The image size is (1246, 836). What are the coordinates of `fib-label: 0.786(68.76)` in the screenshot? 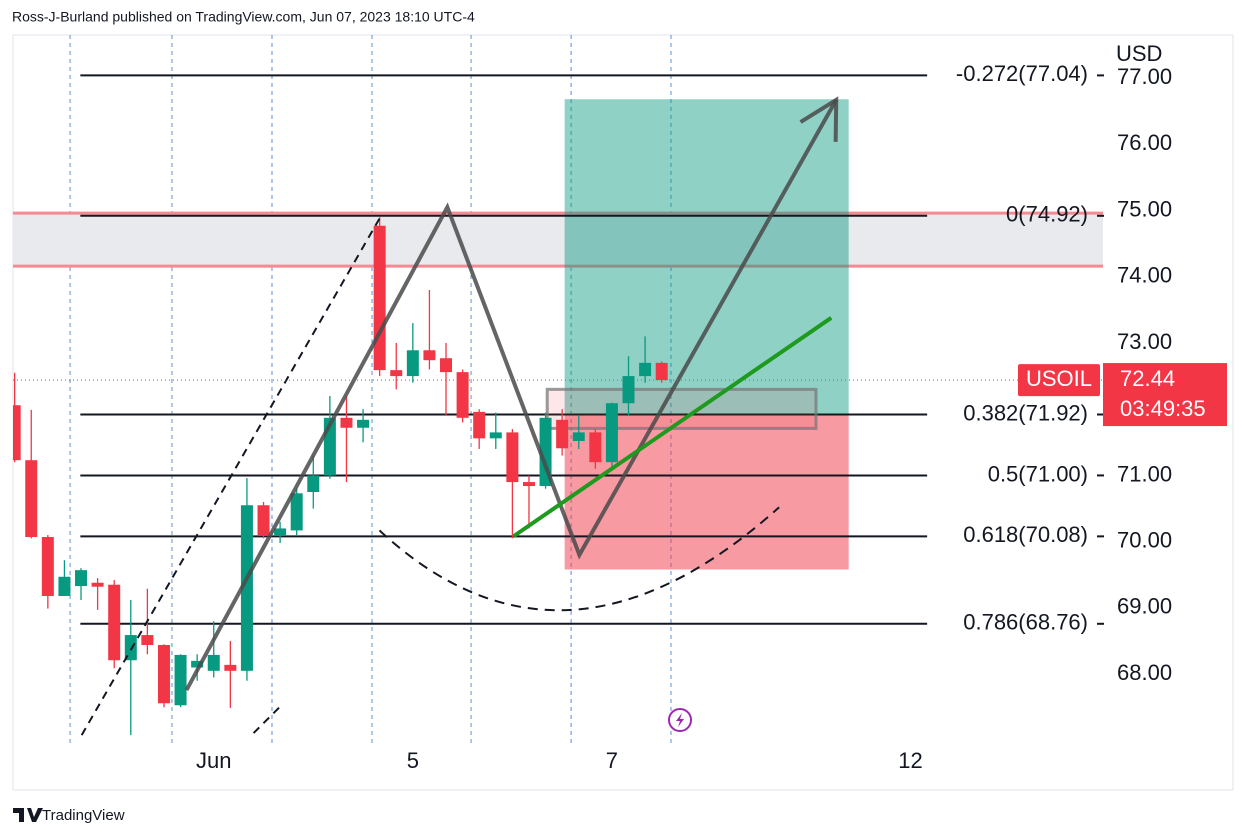 It's located at (1025, 622).